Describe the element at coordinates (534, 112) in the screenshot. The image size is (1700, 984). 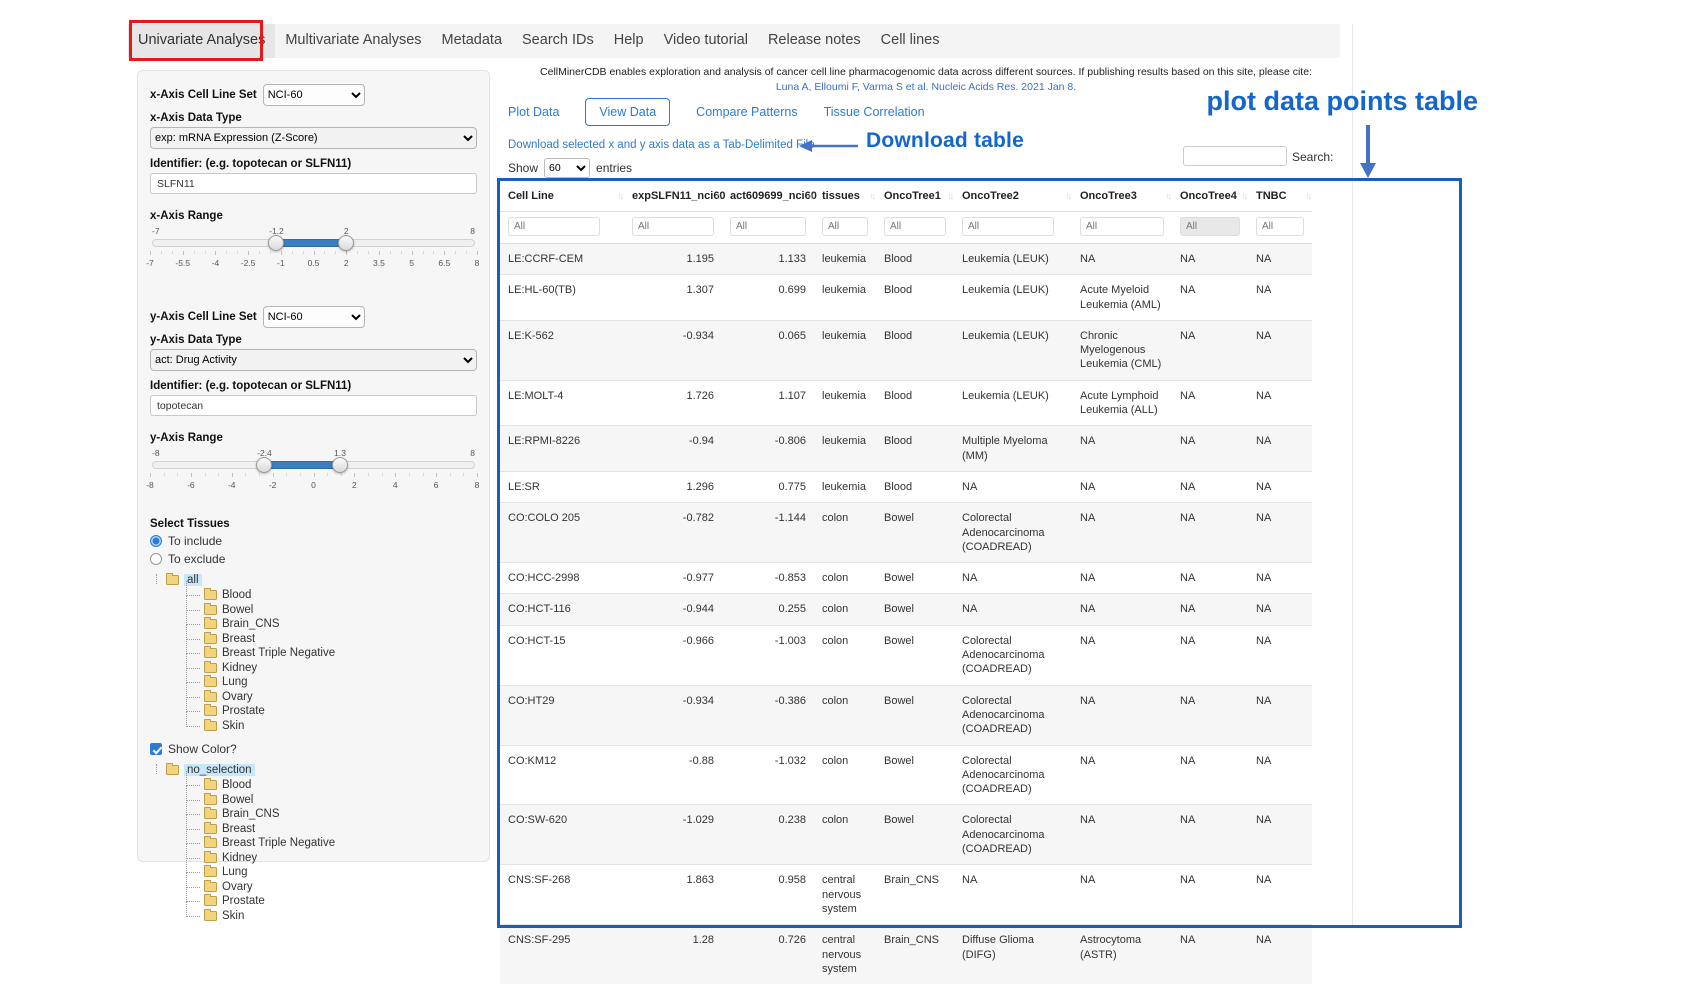
I see `tab-plot-data: Plot Data` at that location.